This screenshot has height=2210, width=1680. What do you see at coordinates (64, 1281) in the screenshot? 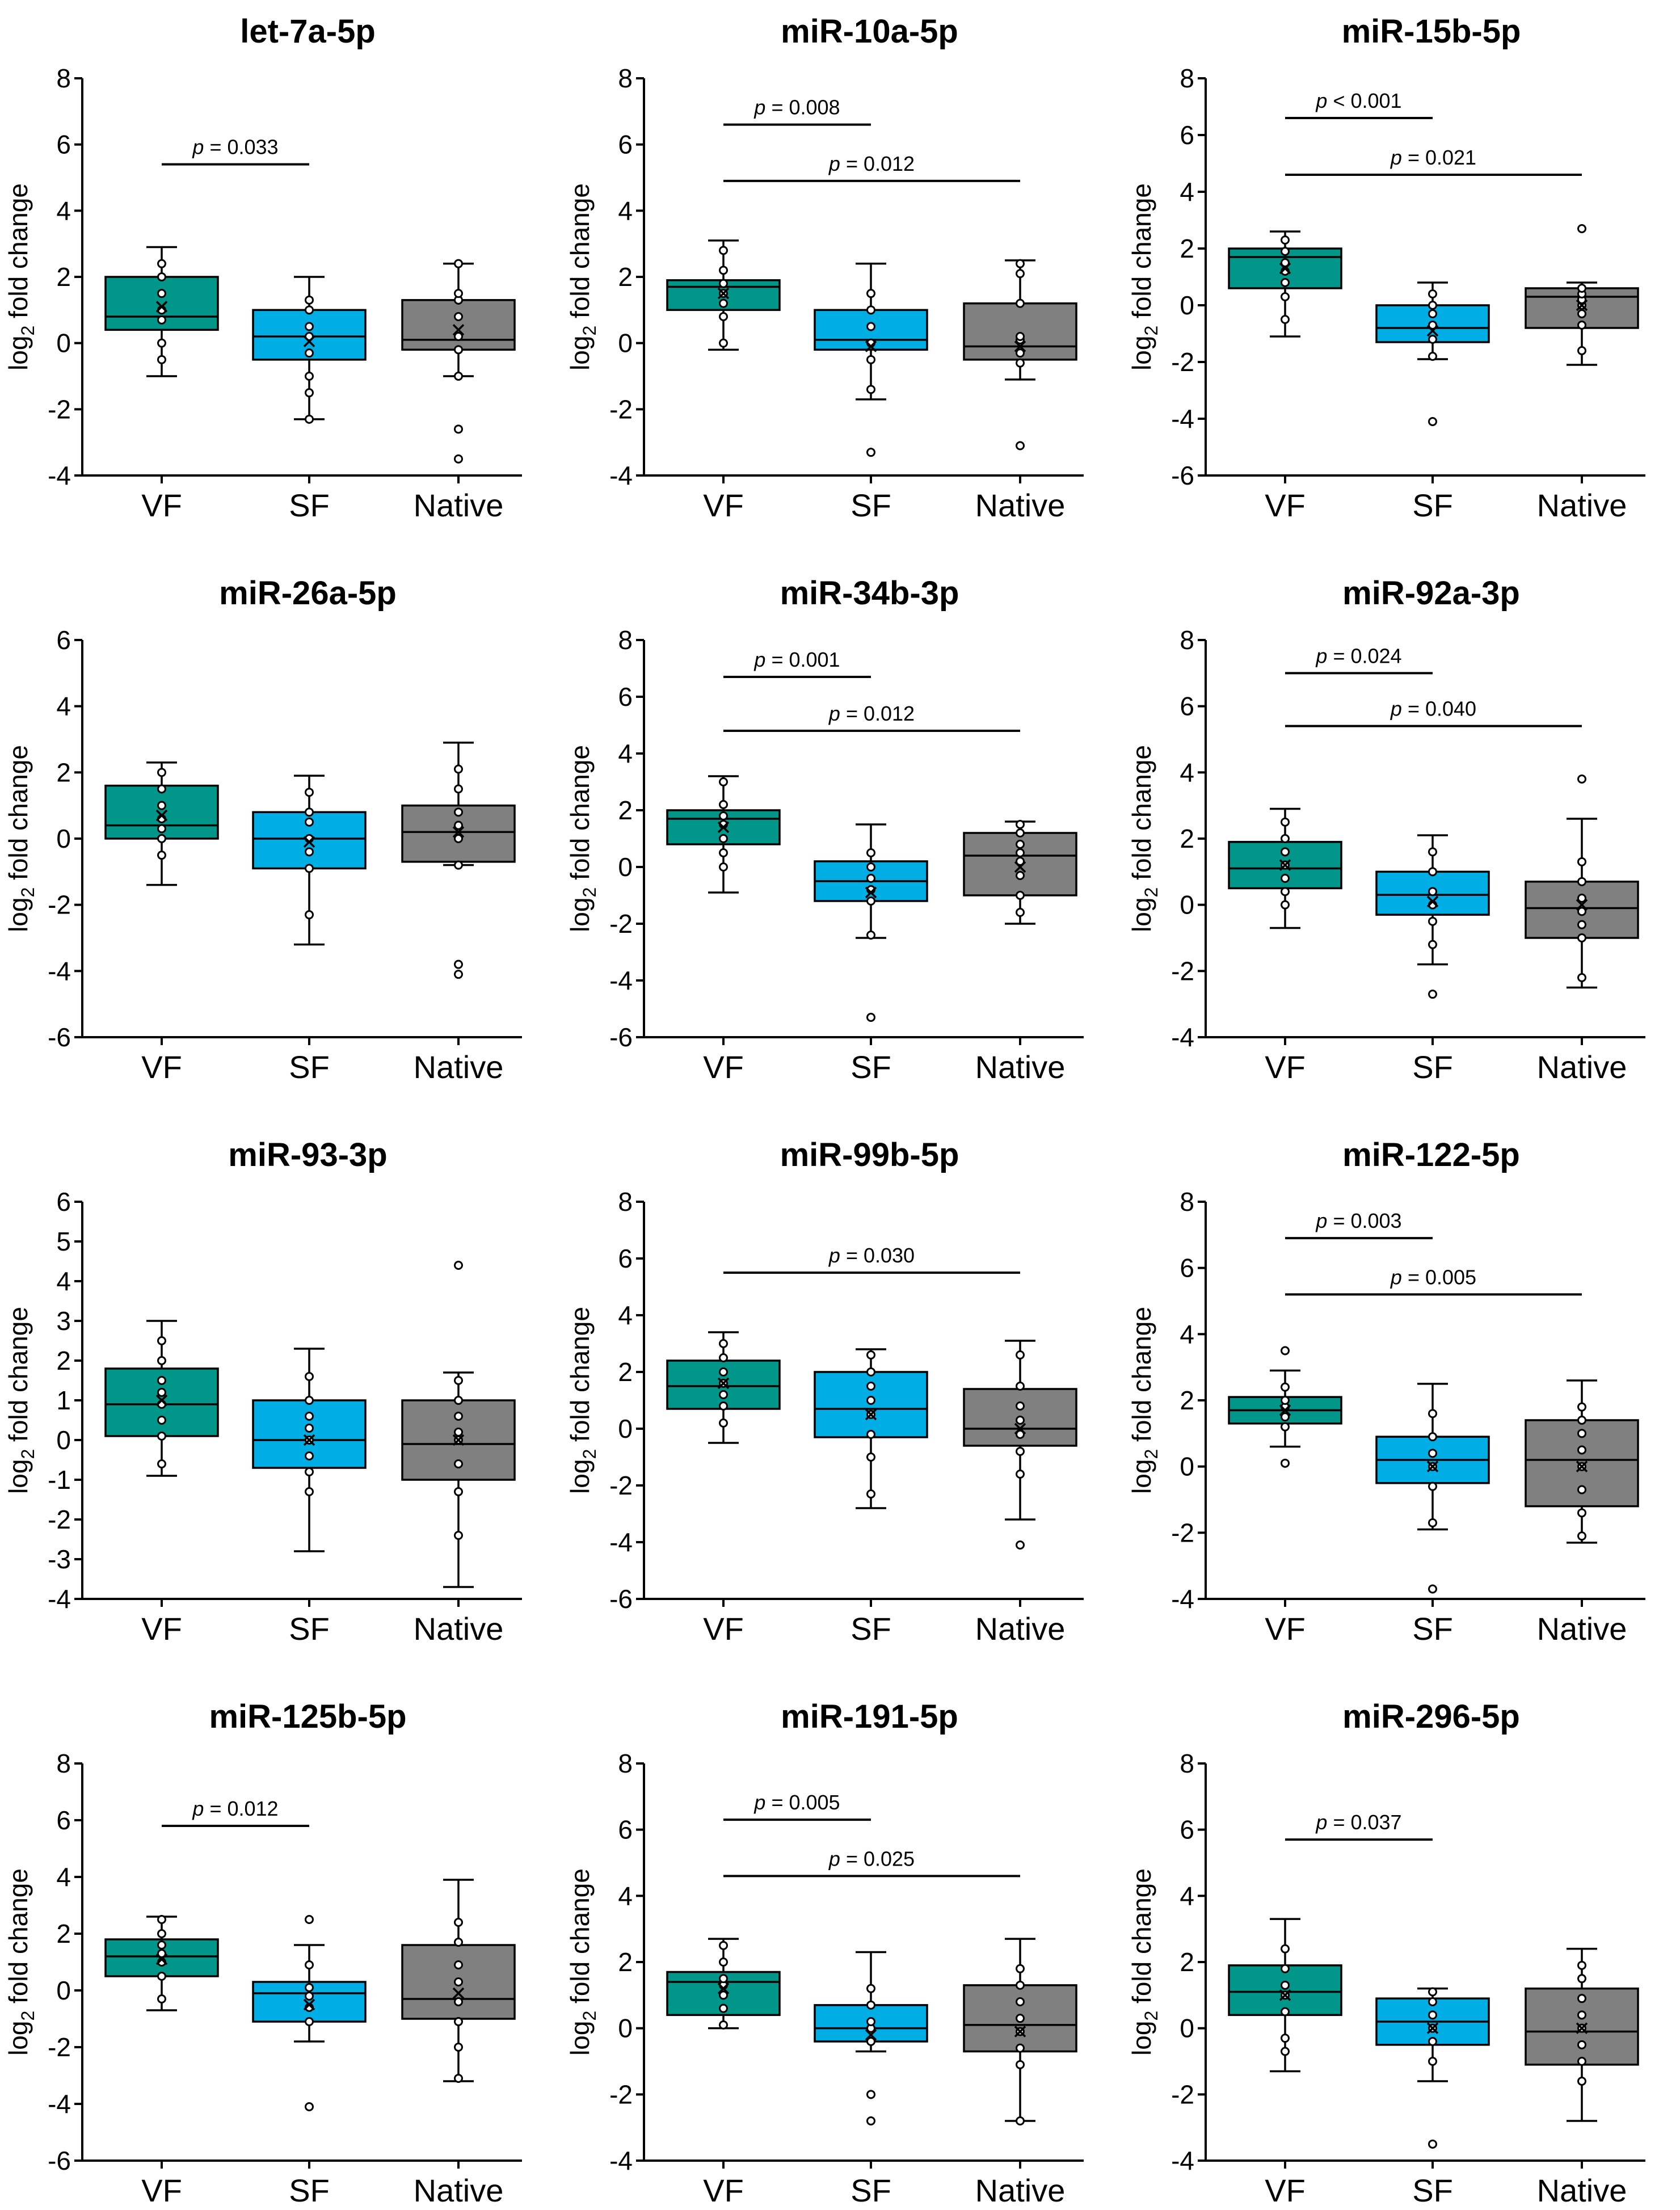
I see `y-tick-label: 4` at bounding box center [64, 1281].